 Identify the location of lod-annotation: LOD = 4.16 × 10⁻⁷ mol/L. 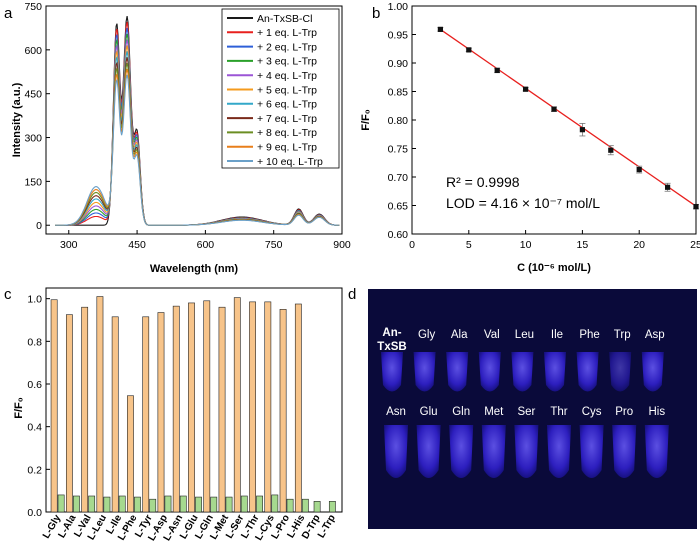
(523, 203).